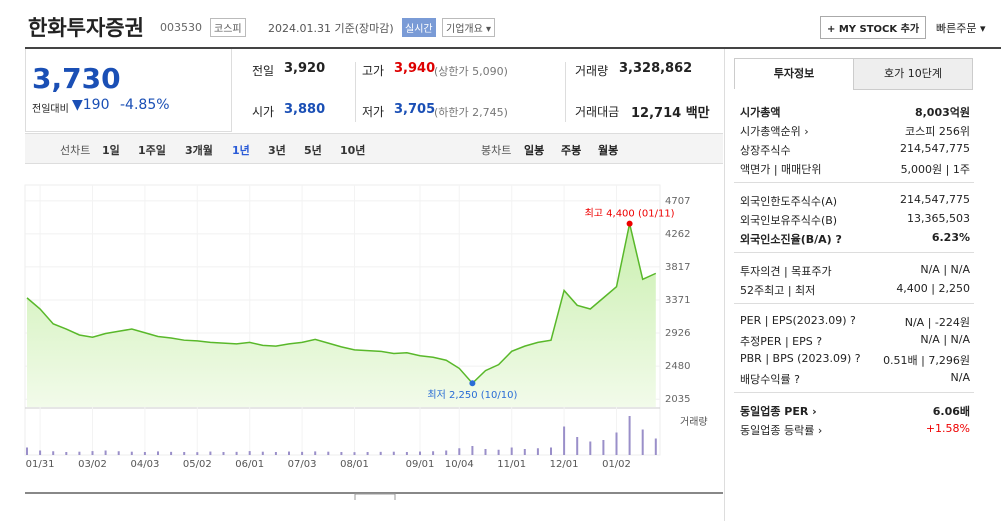  What do you see at coordinates (855, 112) in the screenshot?
I see `info-row: 시가총액 8,003억원` at bounding box center [855, 112].